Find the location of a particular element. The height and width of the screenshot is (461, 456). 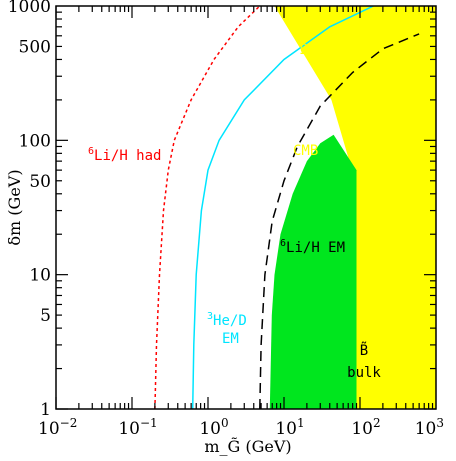

label-isotope: 3 is located at coordinates (210, 316).